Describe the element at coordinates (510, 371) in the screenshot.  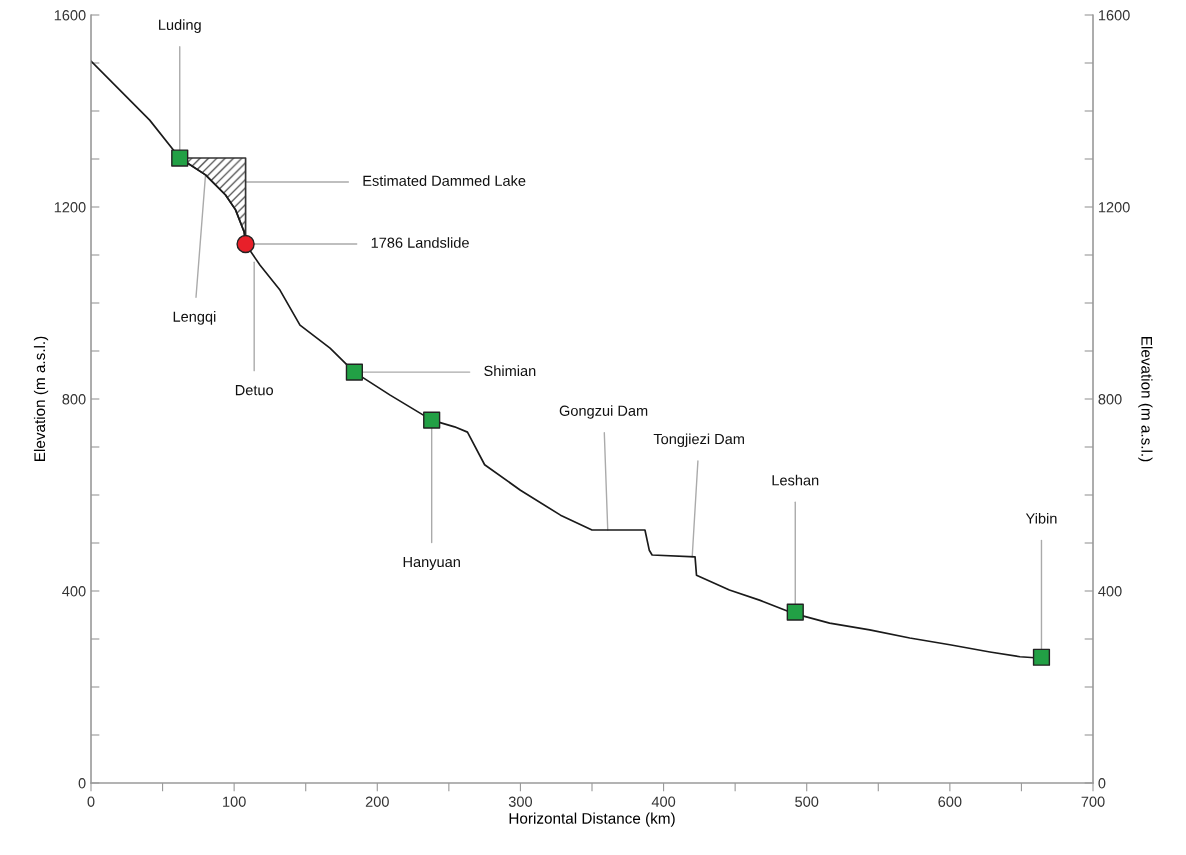
I see `annotation: Shimian` at that location.